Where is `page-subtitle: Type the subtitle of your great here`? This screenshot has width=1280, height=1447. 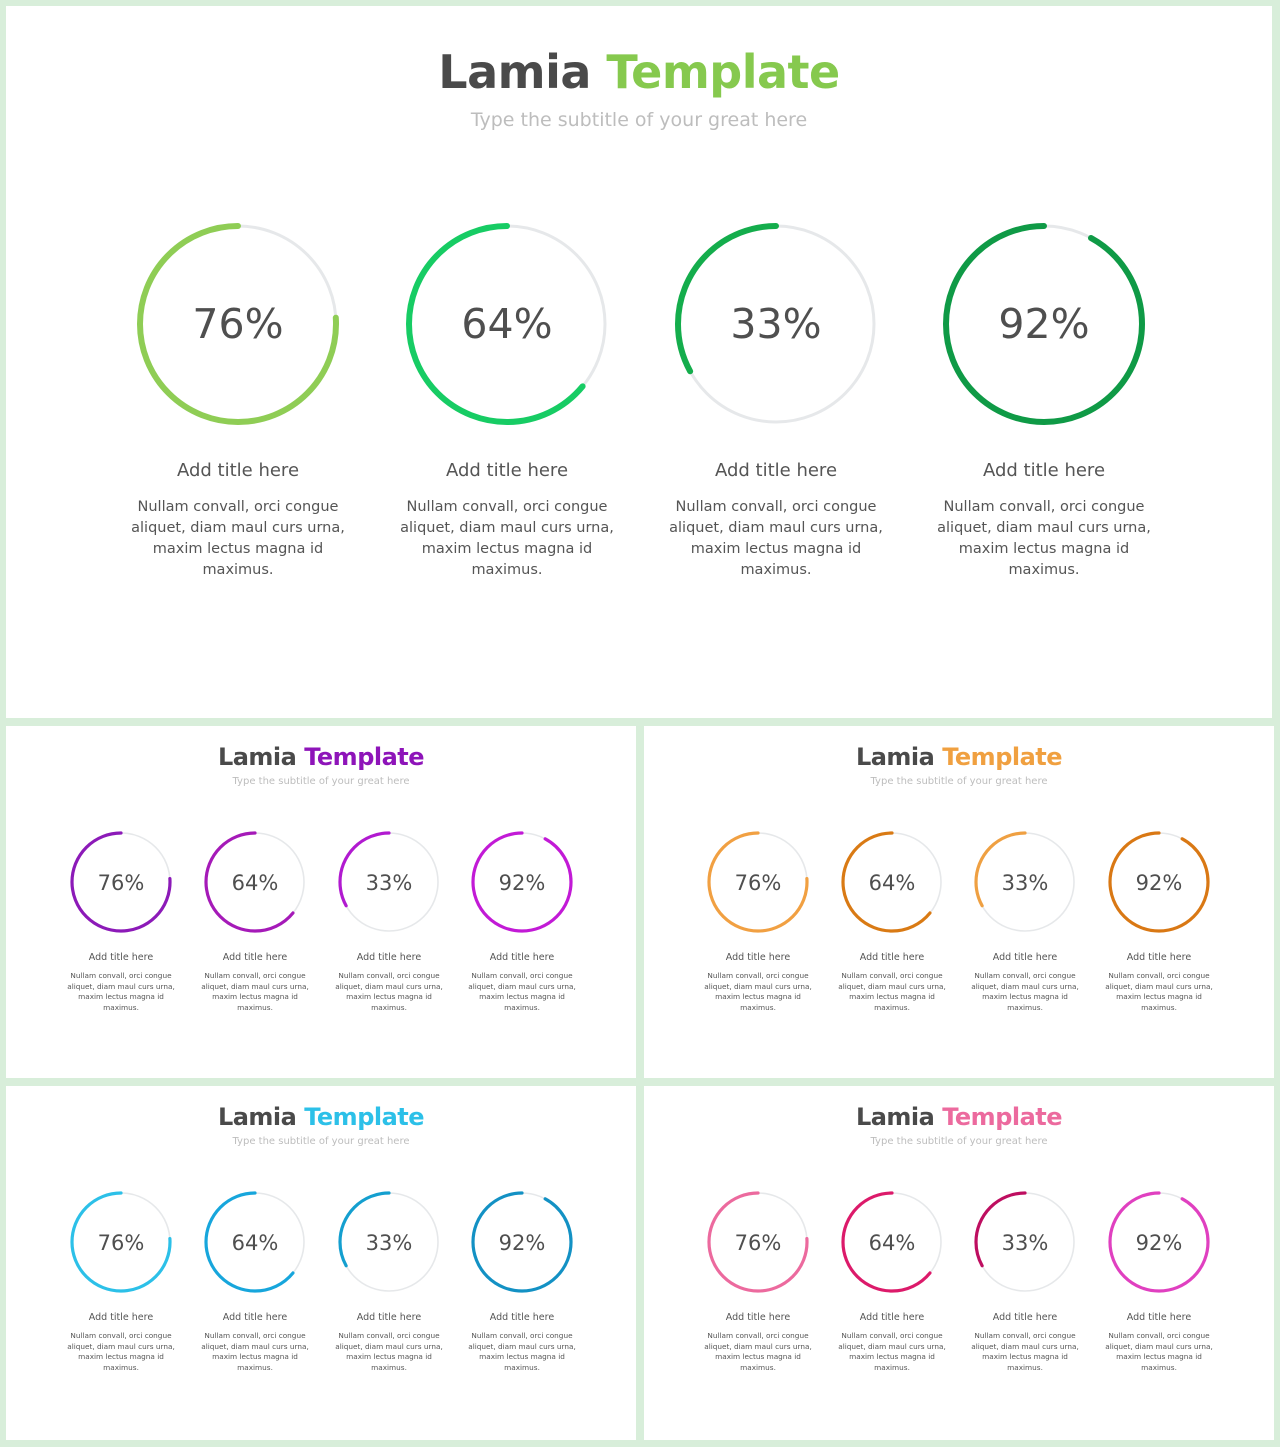 page-subtitle: Type the subtitle of your great here is located at coordinates (639, 120).